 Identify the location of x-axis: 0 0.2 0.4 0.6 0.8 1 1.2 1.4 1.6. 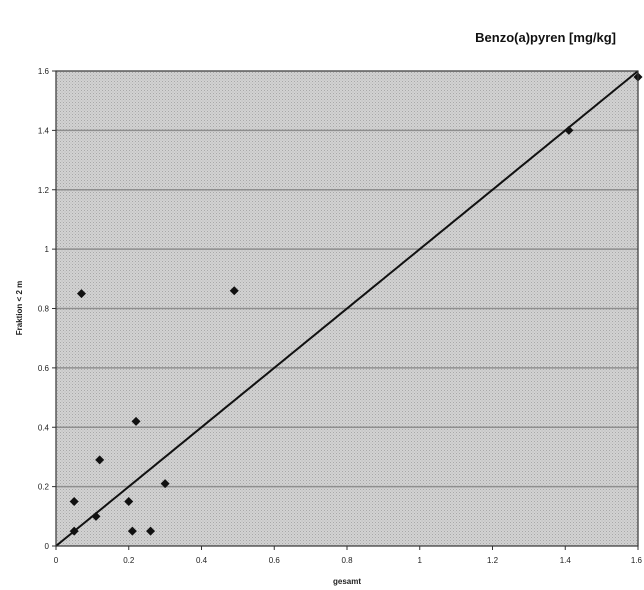
(348, 555).